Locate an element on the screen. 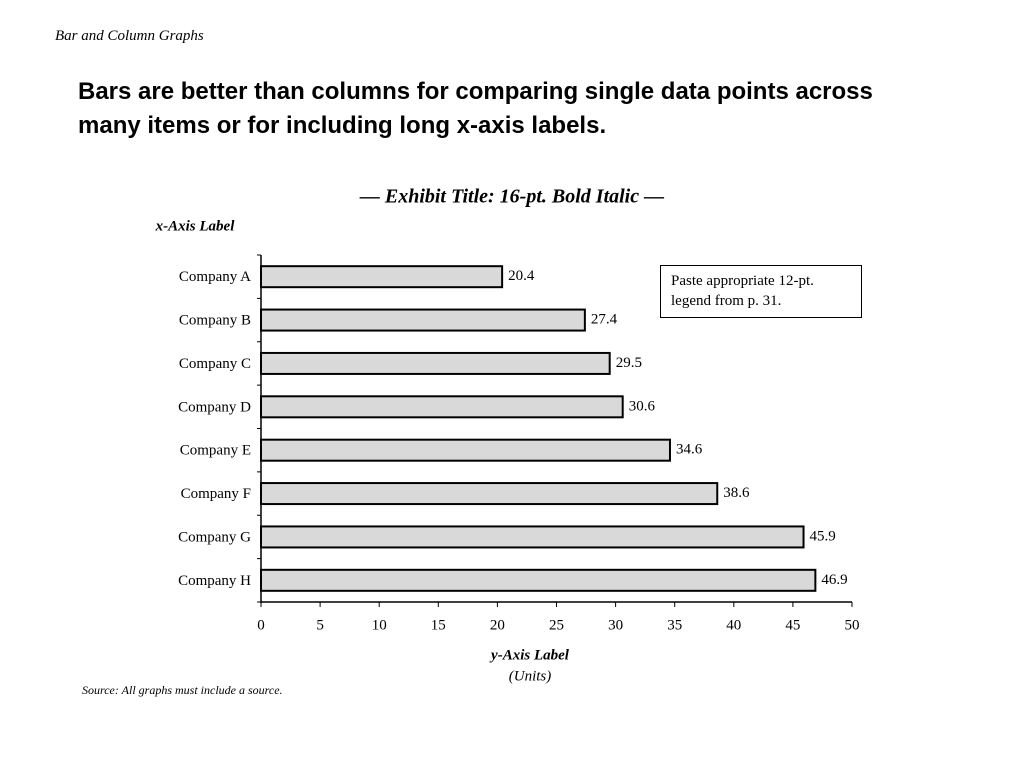  value-label: 45.9 is located at coordinates (823, 536).